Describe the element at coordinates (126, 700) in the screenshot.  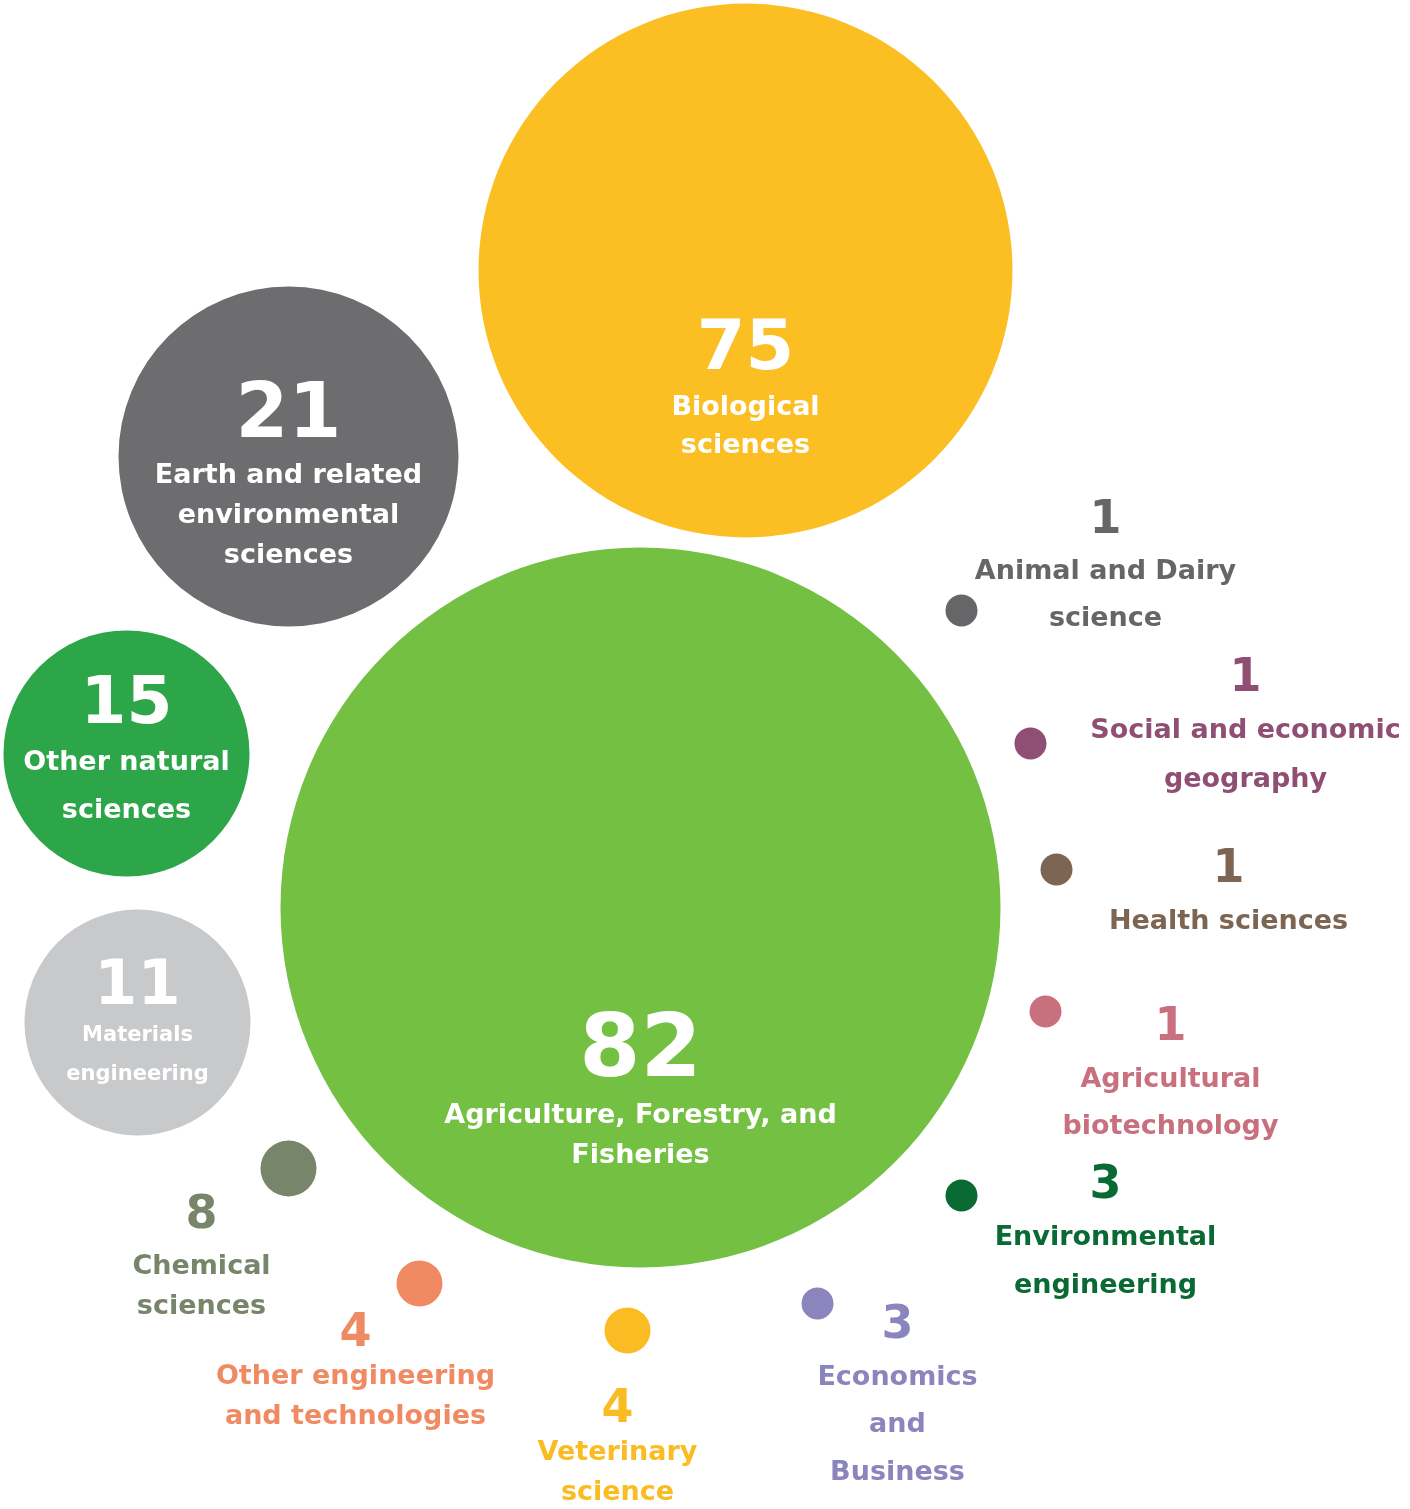
I see `data-label: 15` at that location.